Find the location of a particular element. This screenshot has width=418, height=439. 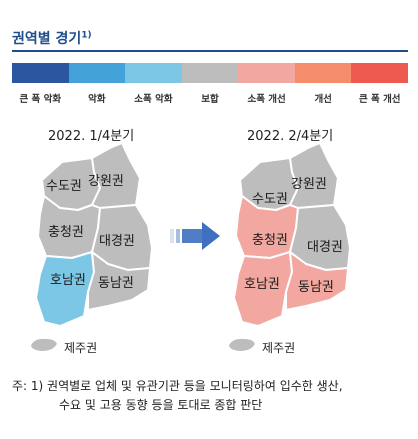

legend-label-1: 악화 is located at coordinates (97, 99).